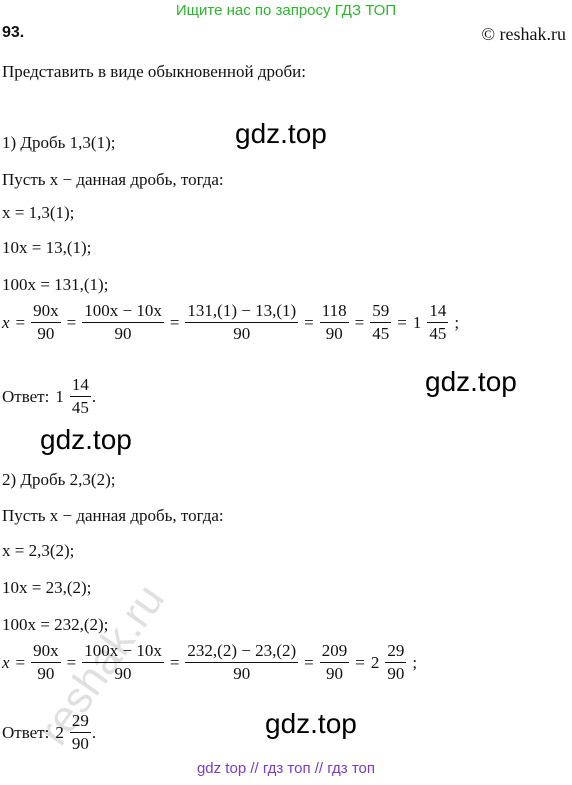  Describe the element at coordinates (242, 311) in the screenshot. I see `numerator: 131,(1) − 13,(1)` at that location.